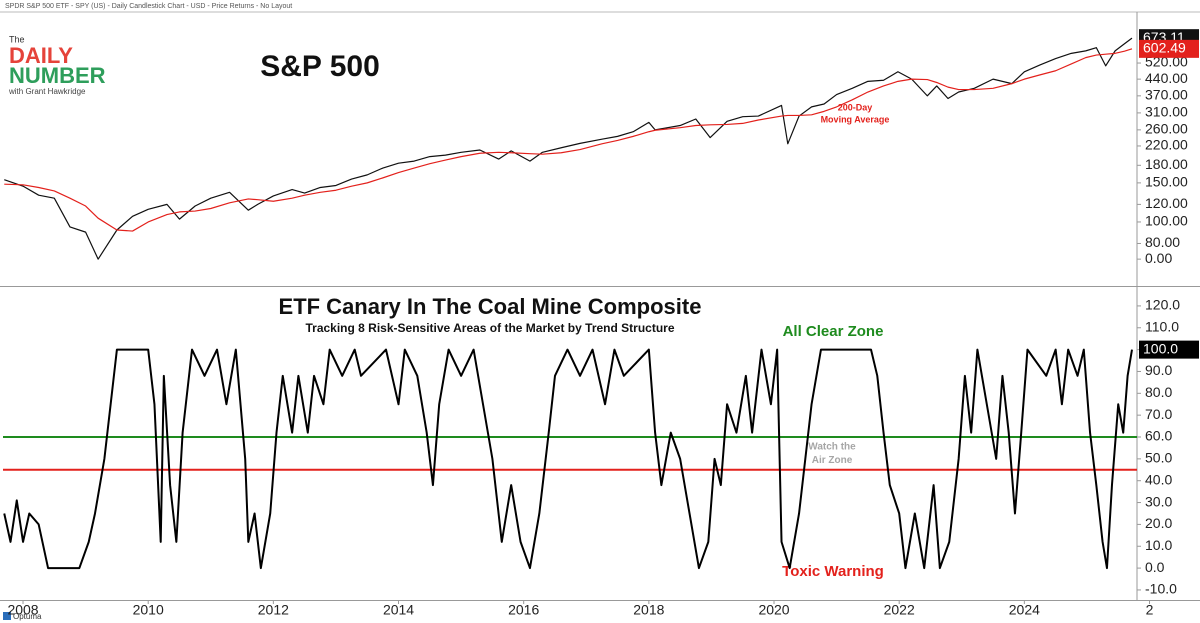  Describe the element at coordinates (1166, 221) in the screenshot. I see `y-tick-label: 100.00` at that location.